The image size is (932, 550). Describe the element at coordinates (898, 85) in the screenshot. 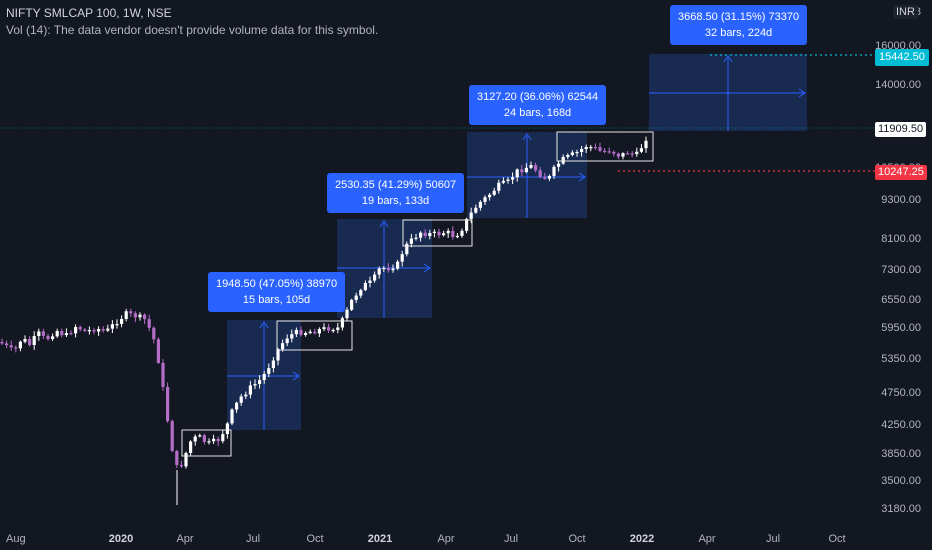

I see `y-tick-label: 14000.00` at that location.